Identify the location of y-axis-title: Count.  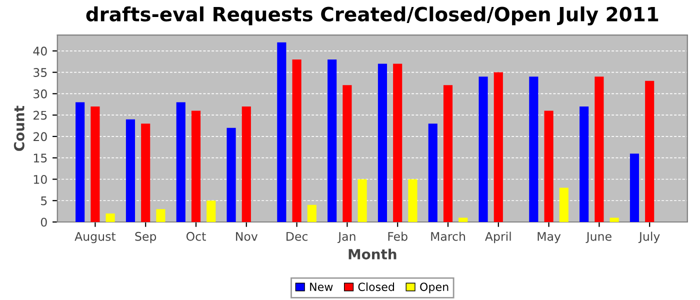
(19, 128).